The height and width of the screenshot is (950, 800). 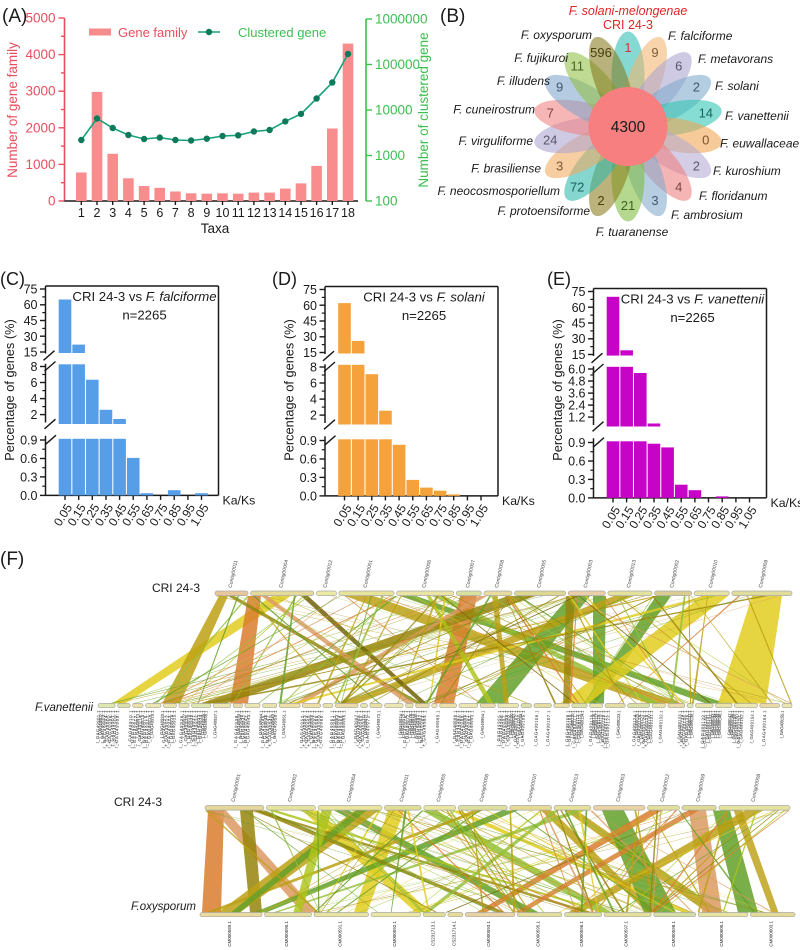 I want to click on svg-text: I_GAG499135.1, so click(x=684, y=729).